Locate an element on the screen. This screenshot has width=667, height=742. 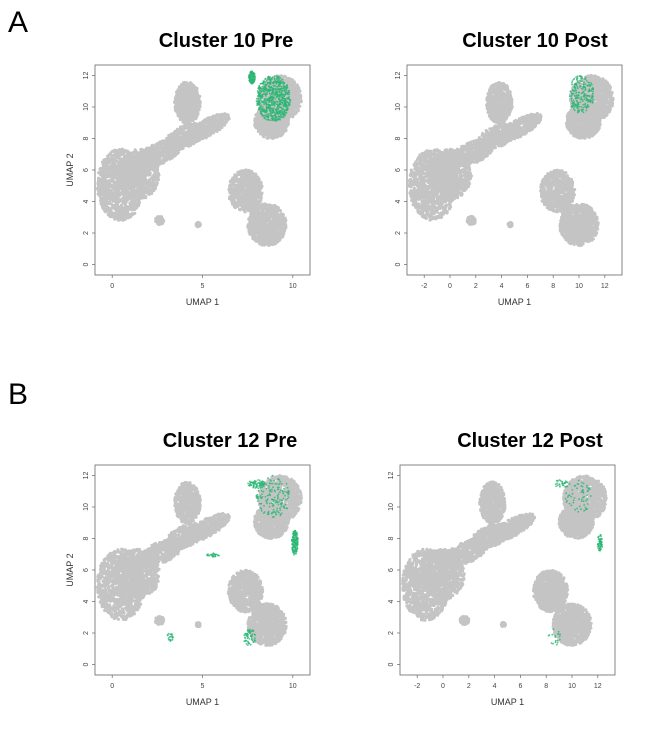
scatter-plot-cluster10-pre: 0 5 10 0 2 4 6 8 10 12 UMAP 1 UMAP 2 is located at coordinates (185, 182).